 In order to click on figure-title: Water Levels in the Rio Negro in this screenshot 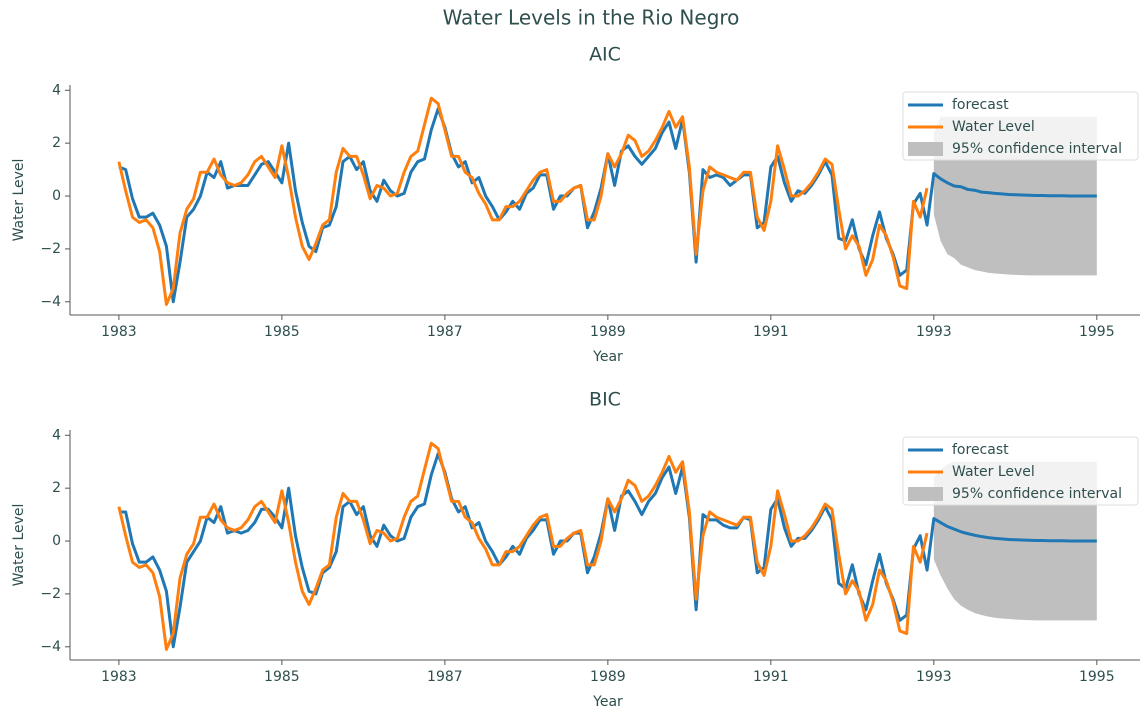, I will do `click(591, 18)`.